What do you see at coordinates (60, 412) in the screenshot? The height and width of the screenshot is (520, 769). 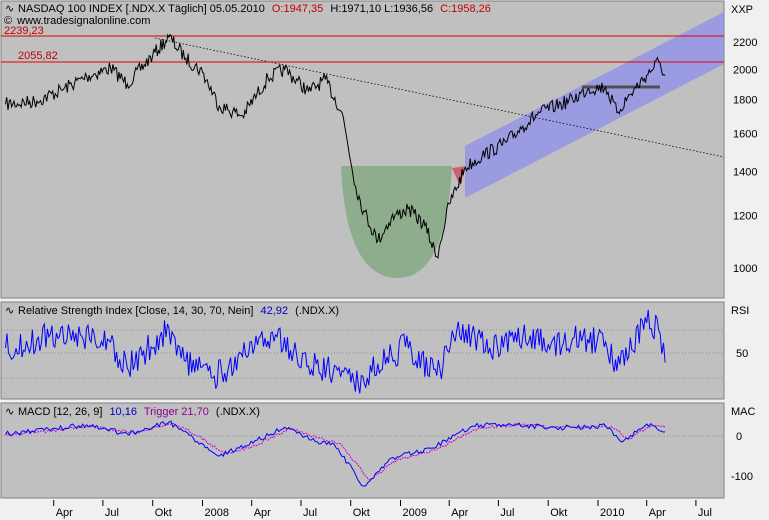 I see `macd-title: MACD [12, 26, 9]` at bounding box center [60, 412].